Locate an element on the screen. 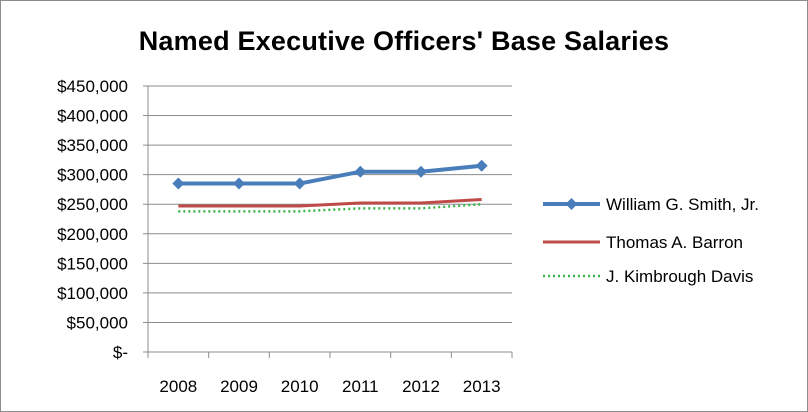 Image resolution: width=808 pixels, height=412 pixels. y-tick-label: $250,000 is located at coordinates (92, 204).